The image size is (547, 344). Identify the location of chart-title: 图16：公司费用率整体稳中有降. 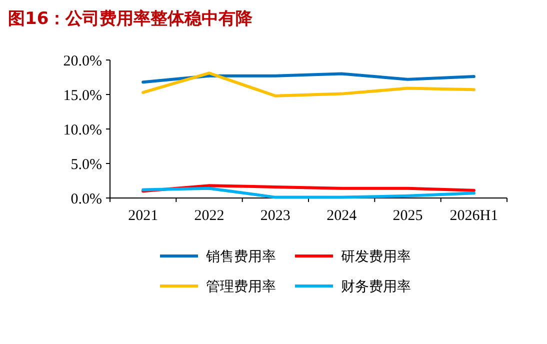
(131, 19).